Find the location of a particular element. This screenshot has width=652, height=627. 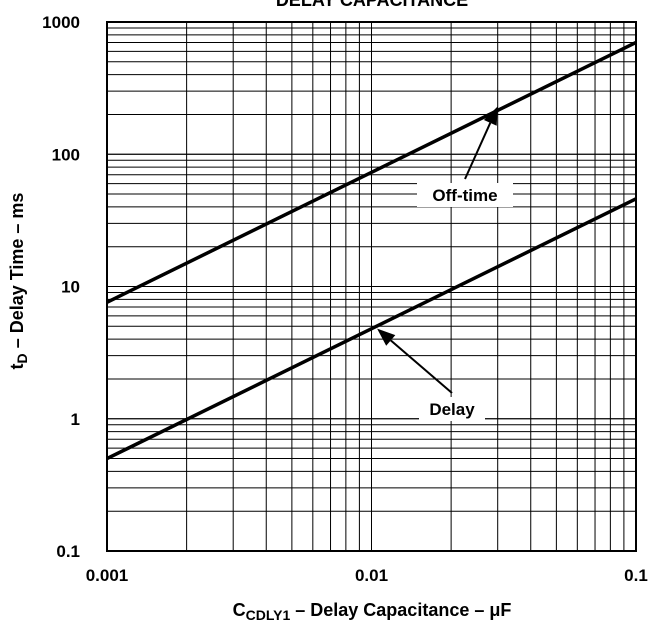

y-tick-label: 1000 is located at coordinates (61, 22).